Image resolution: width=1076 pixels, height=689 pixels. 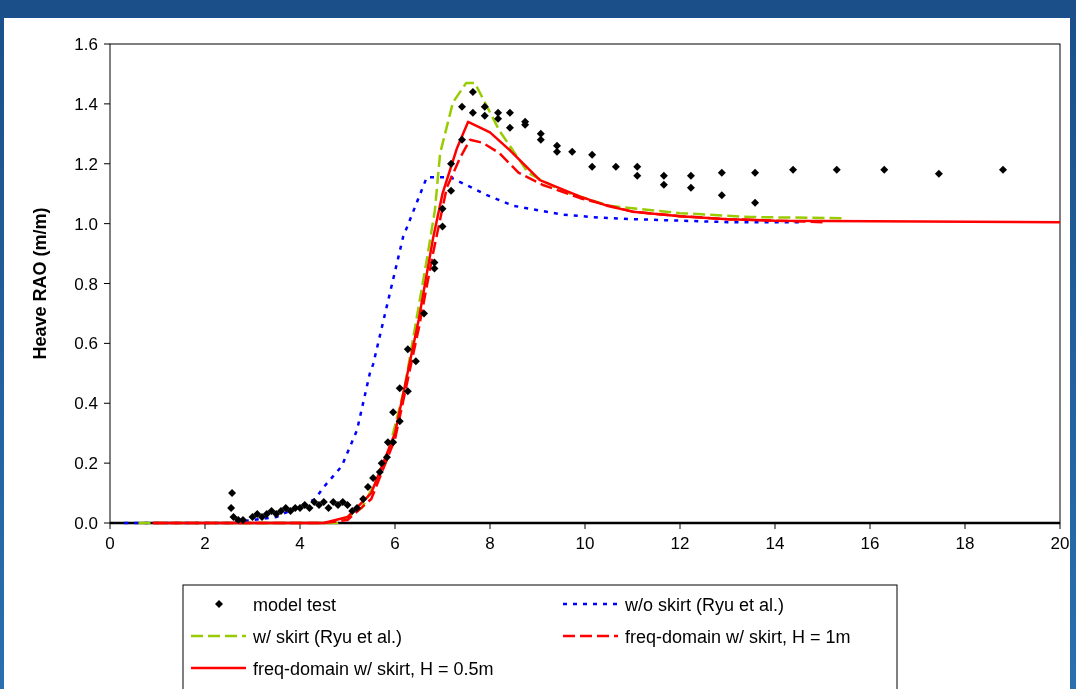 I want to click on x-tick-label: 2, so click(x=205, y=543).